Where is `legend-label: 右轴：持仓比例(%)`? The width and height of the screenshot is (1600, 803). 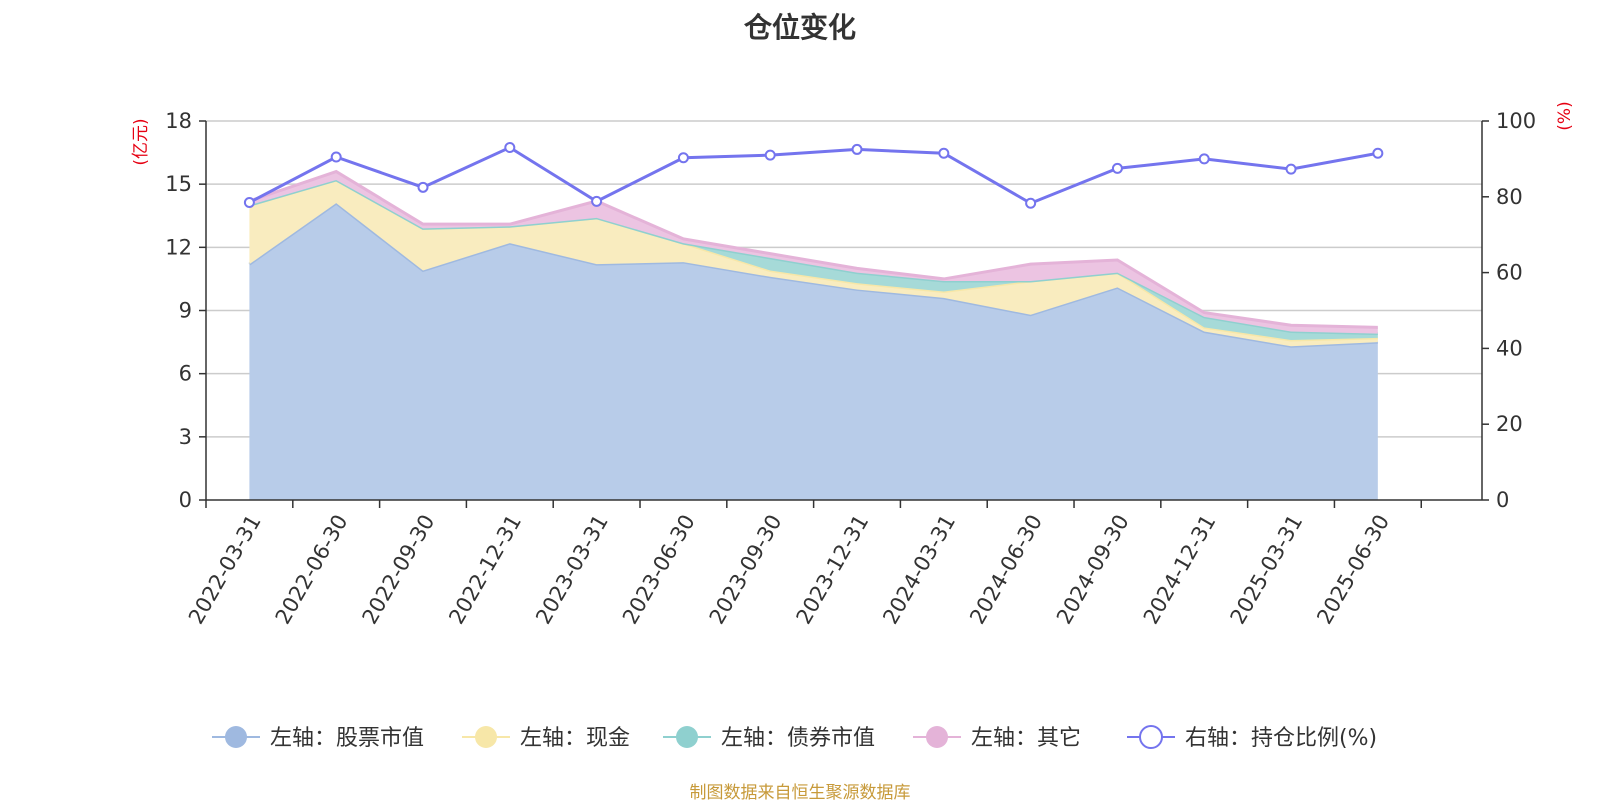 legend-label: 右轴：持仓比例(%) is located at coordinates (1281, 738).